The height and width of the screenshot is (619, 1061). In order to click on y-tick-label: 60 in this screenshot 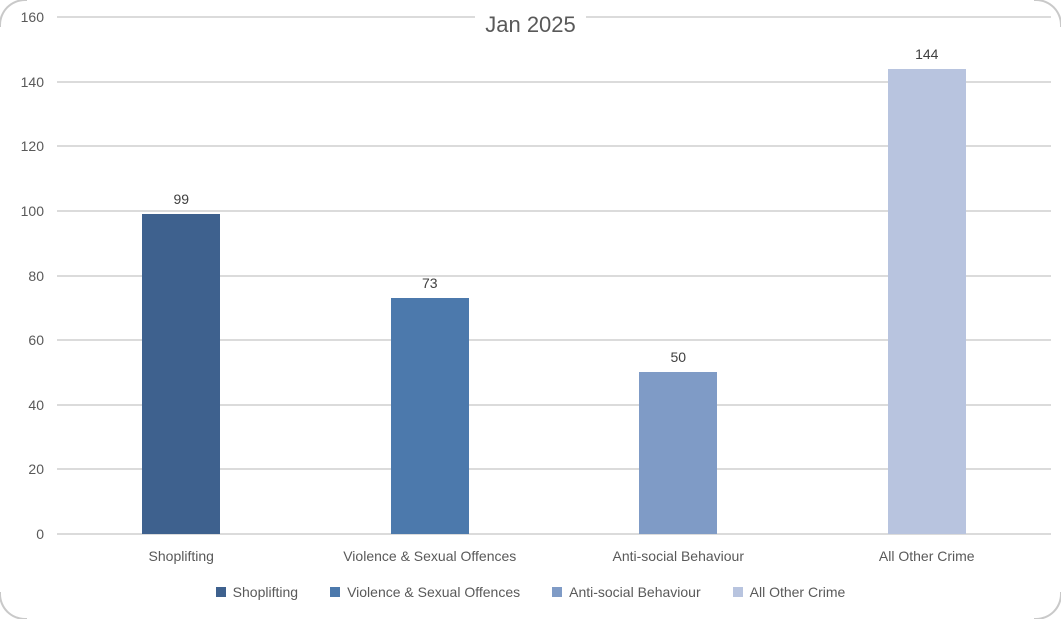, I will do `click(36, 340)`.